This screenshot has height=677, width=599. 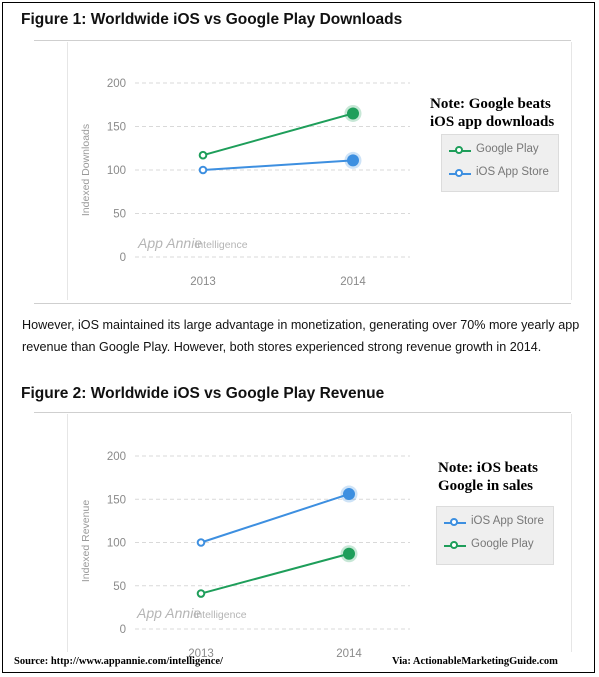 What do you see at coordinates (571, 171) in the screenshot?
I see `figure1-right-border` at bounding box center [571, 171].